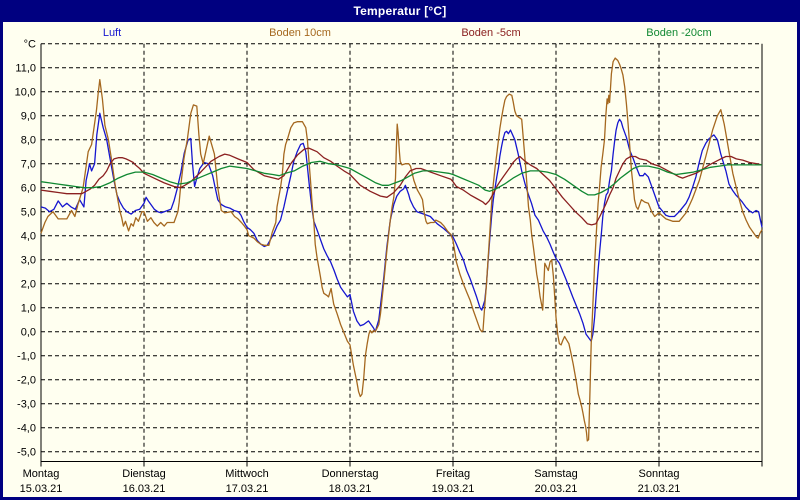 The image size is (800, 500). I want to click on chart-title: Temperatur [°C], so click(400, 11).